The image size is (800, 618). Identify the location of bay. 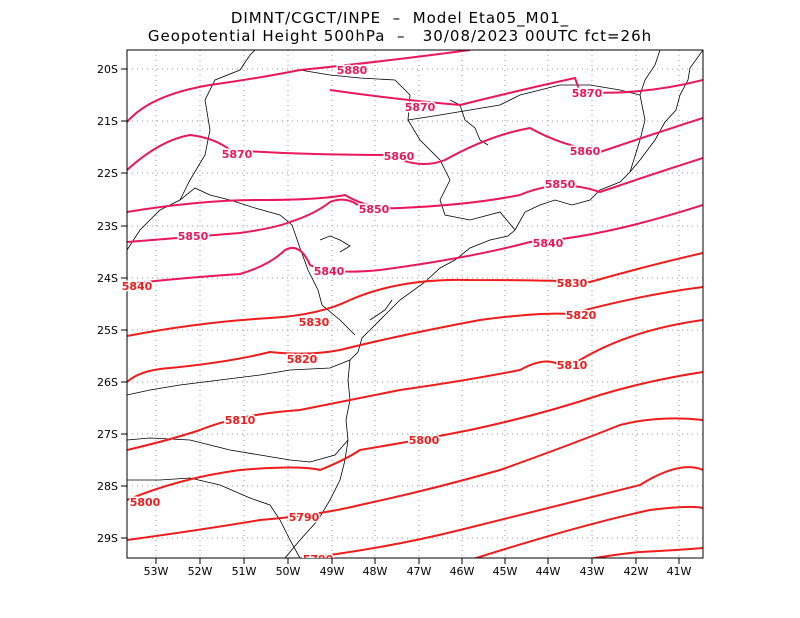
(381, 310).